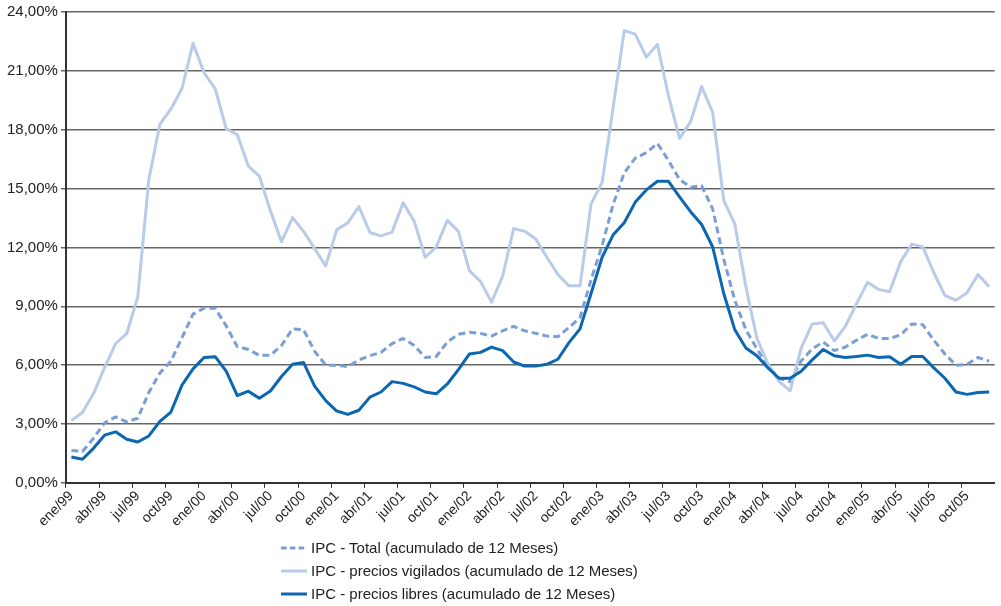  Describe the element at coordinates (32, 69) in the screenshot. I see `y-tick-label: 21,00%` at that location.